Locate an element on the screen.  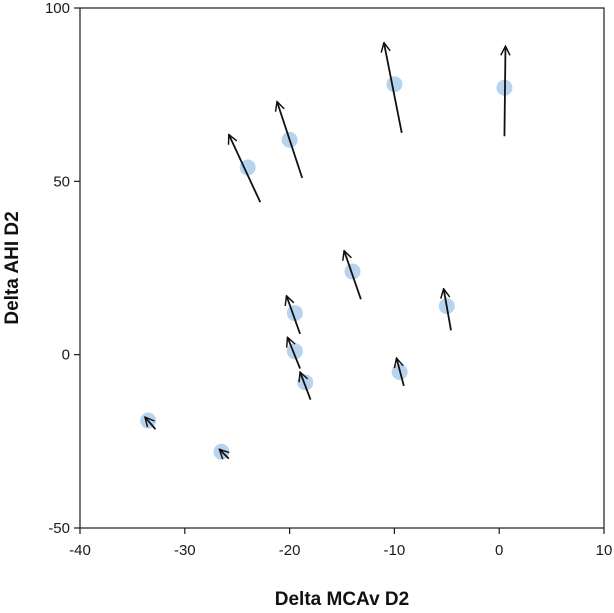
x-tick-label: 0 is located at coordinates (499, 550).